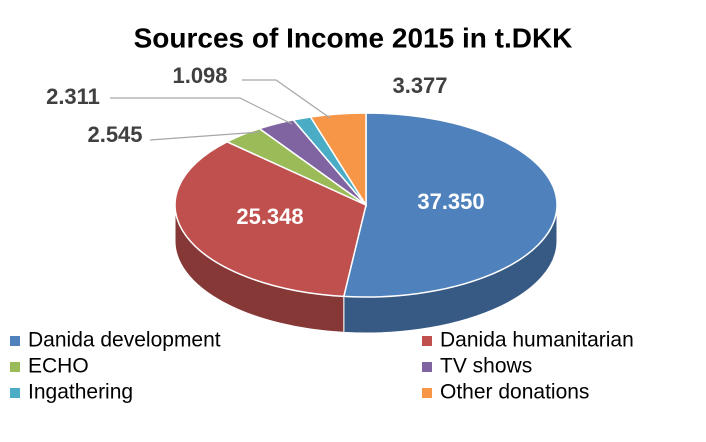  Describe the element at coordinates (80, 392) in the screenshot. I see `legend-label: Ingathering` at that location.